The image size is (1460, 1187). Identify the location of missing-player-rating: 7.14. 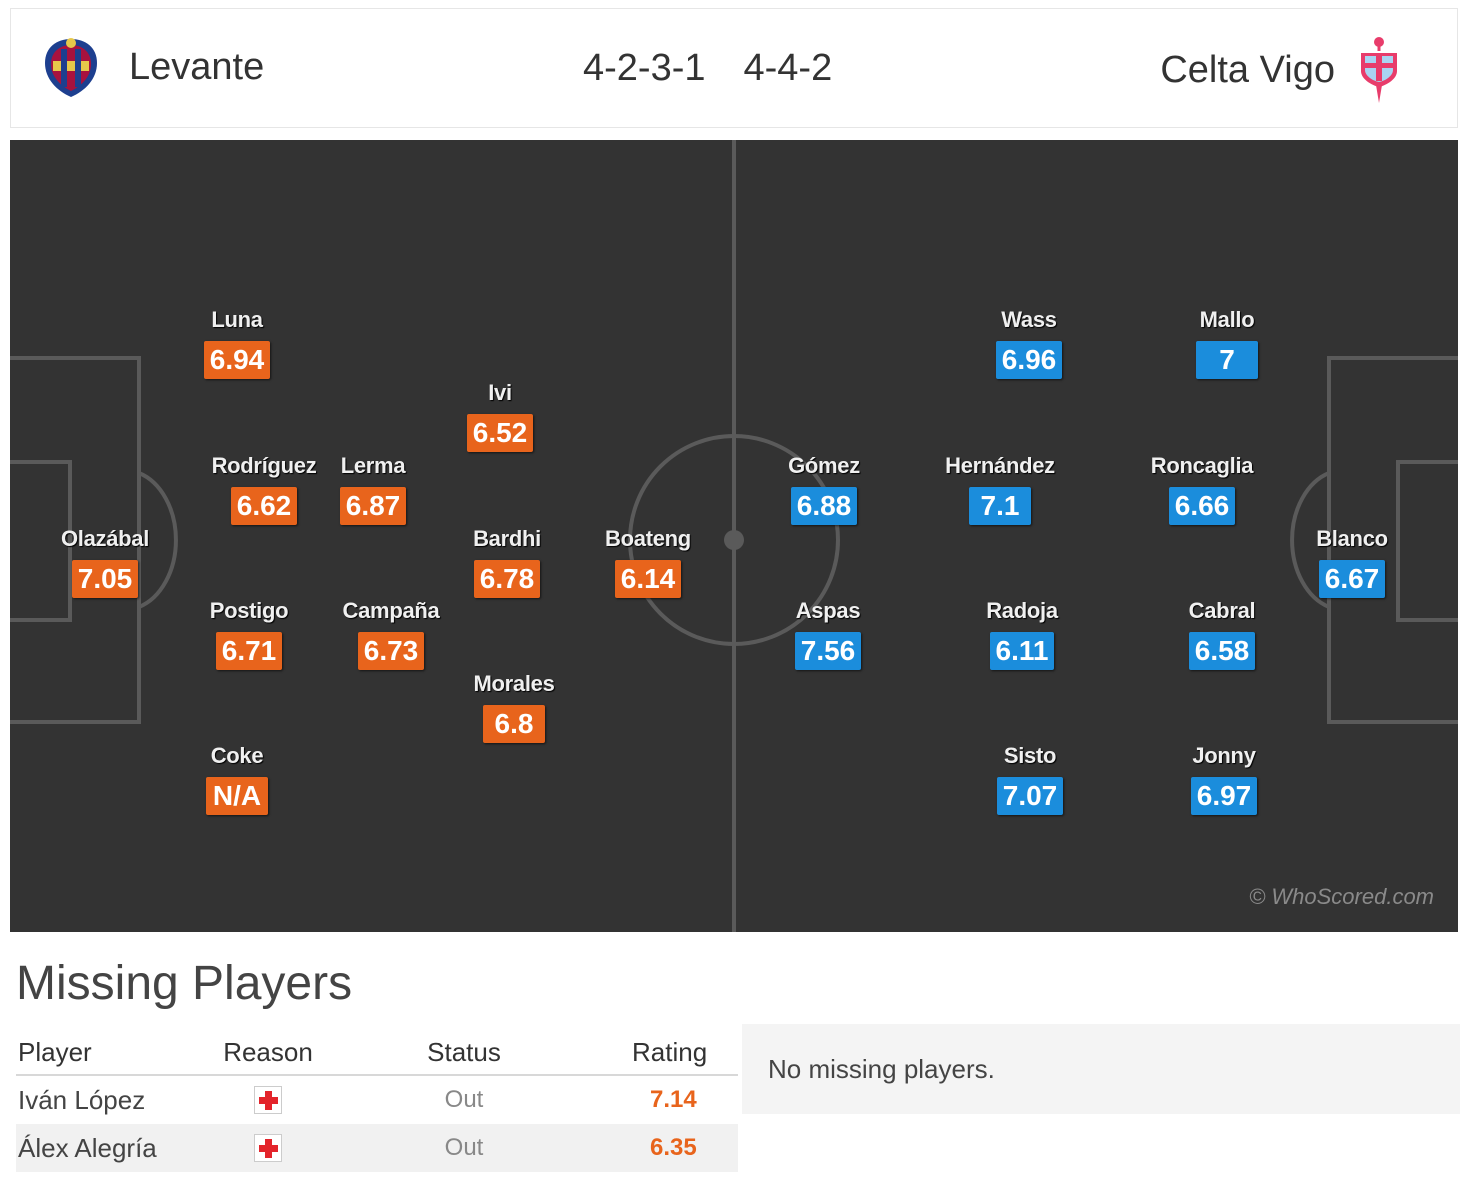
(673, 1099).